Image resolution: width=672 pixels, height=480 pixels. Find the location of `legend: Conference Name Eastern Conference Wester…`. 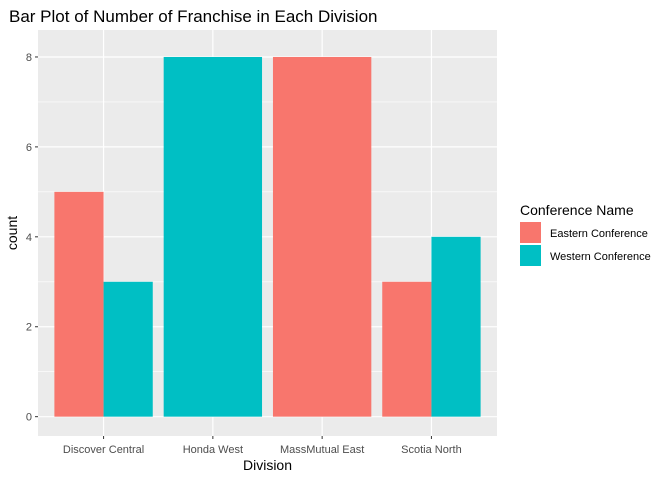

legend: Conference Name Eastern Conference Wester… is located at coordinates (585, 234).